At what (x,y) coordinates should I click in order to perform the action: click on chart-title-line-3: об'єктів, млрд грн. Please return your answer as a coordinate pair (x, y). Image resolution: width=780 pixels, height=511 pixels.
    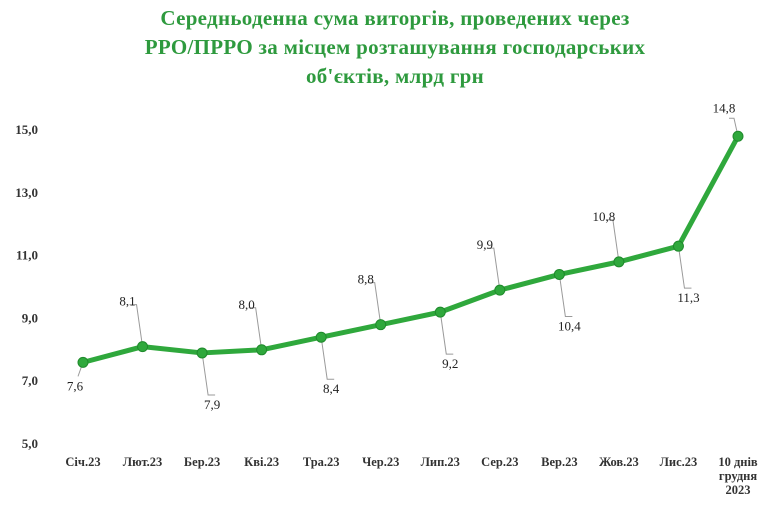
    Looking at the image, I should click on (395, 76).